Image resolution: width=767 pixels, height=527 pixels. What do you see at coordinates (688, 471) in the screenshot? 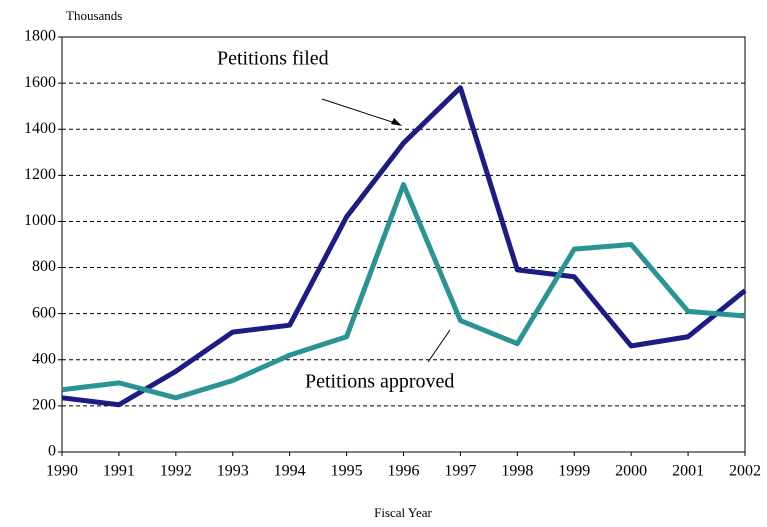
I see `x-tick-label: 2001` at bounding box center [688, 471].